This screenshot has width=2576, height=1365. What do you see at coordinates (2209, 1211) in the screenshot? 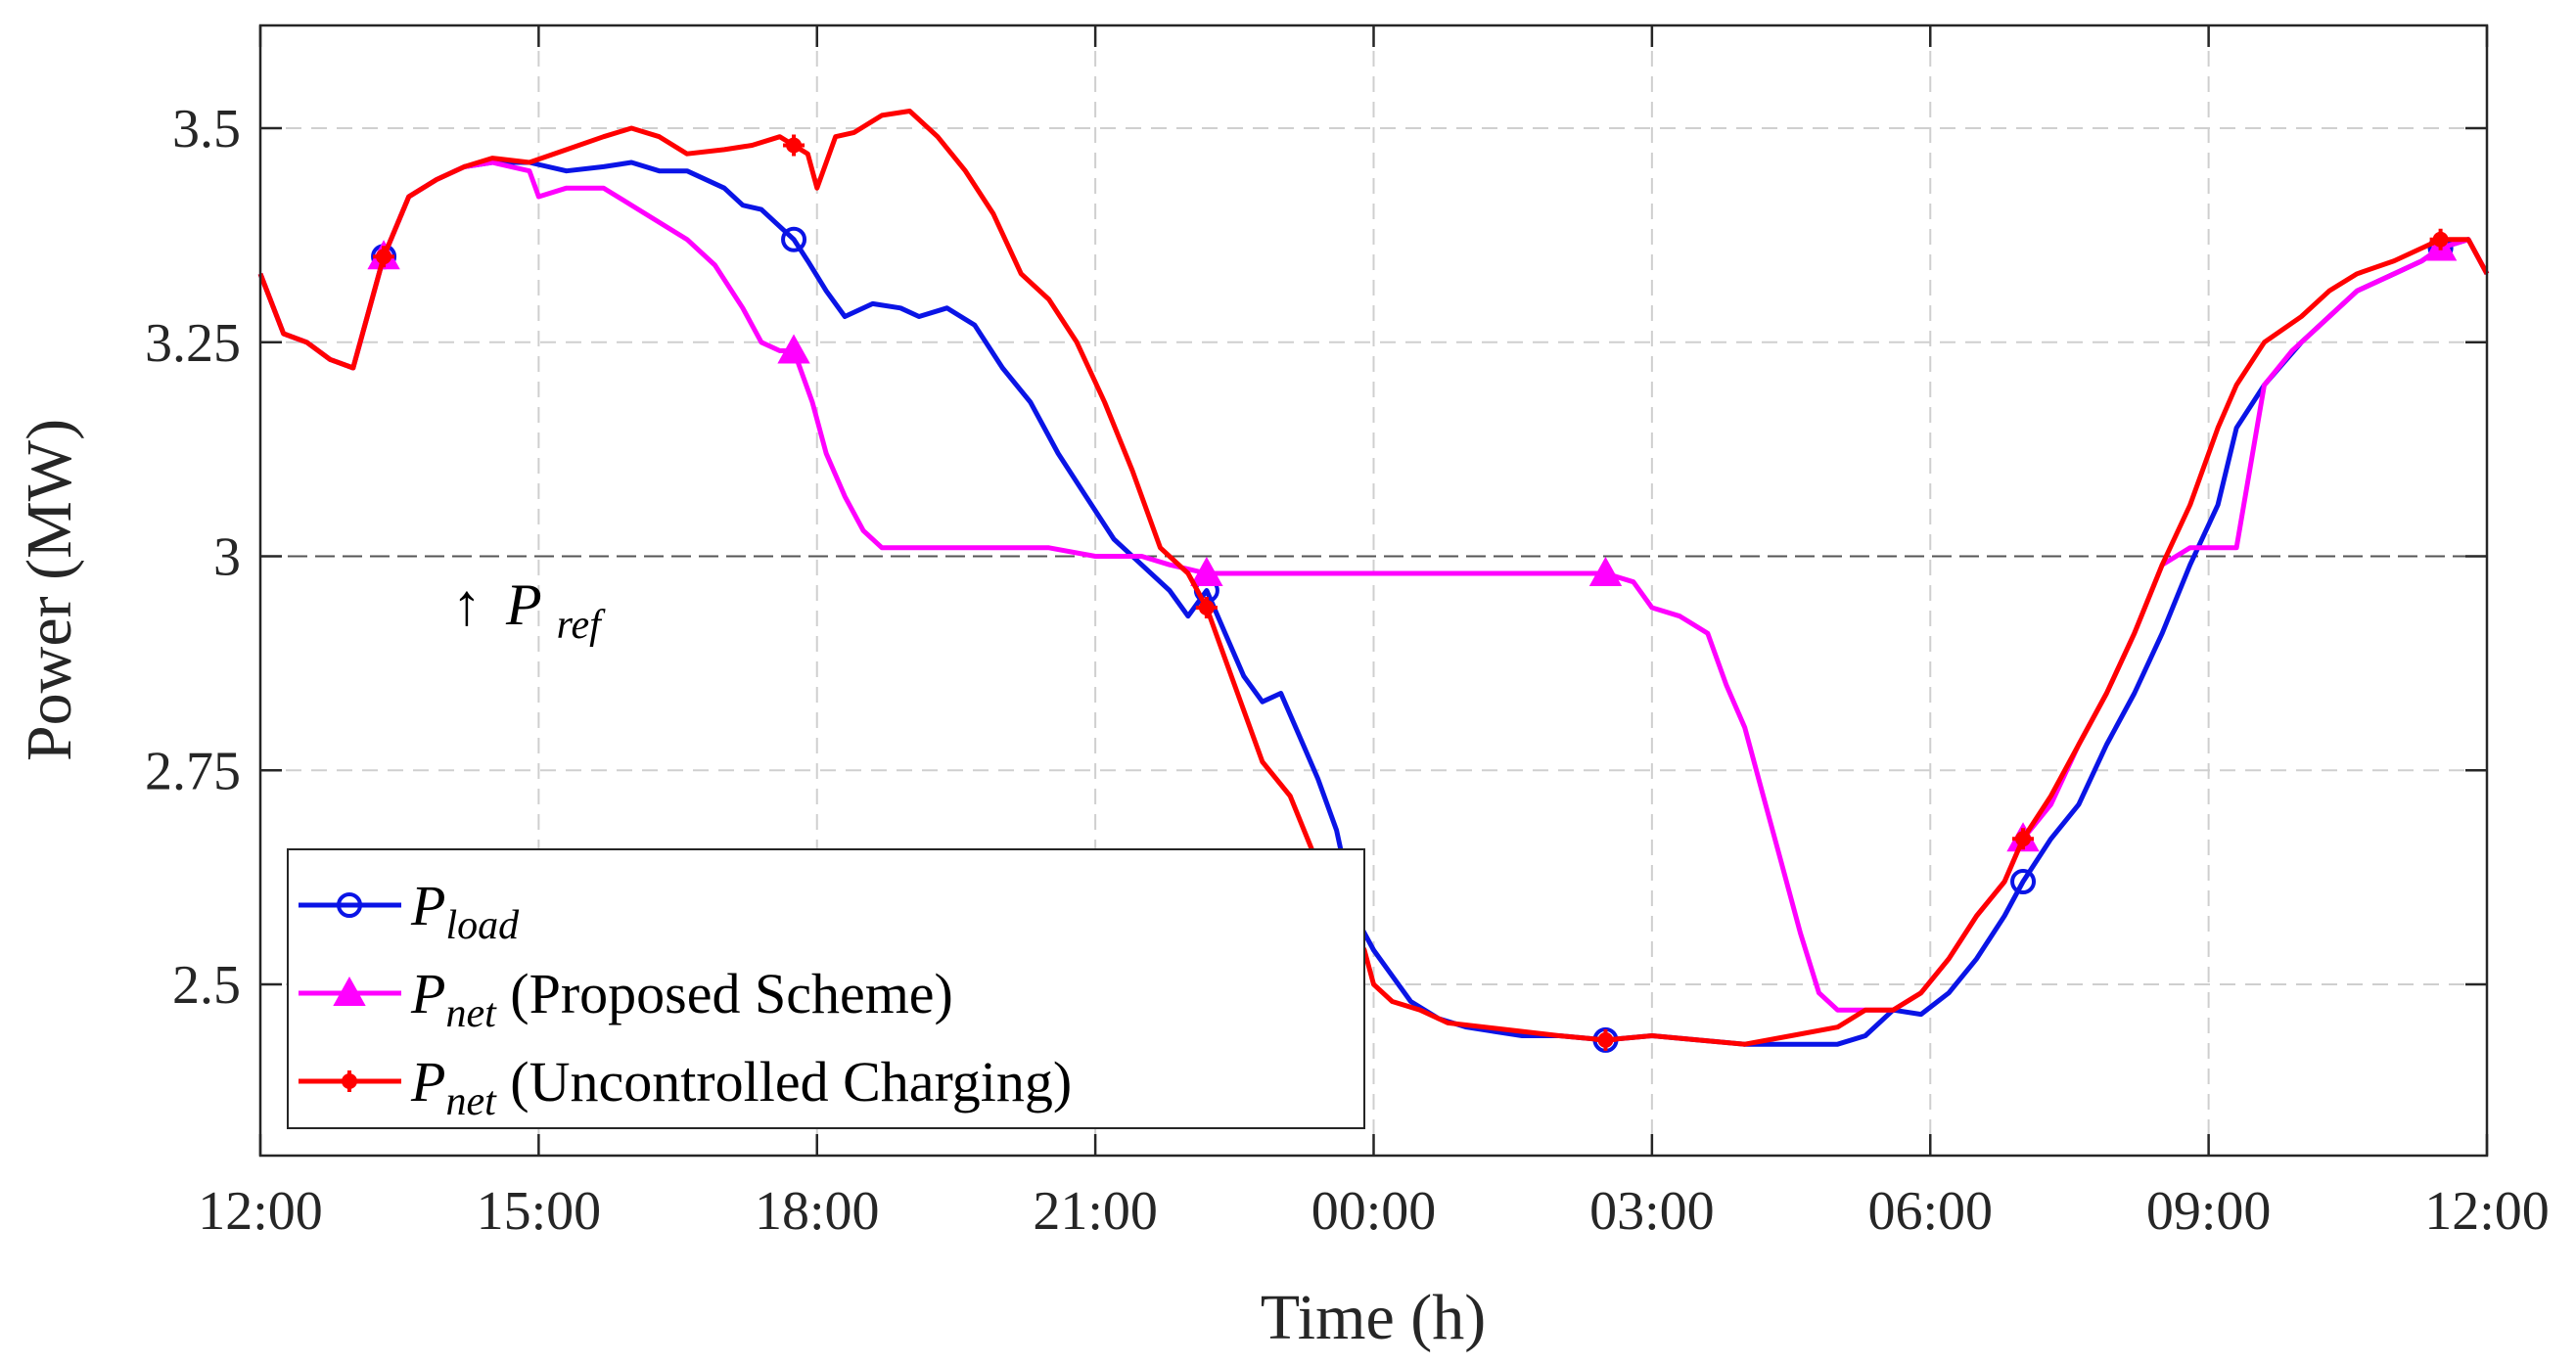
I see `x-tick-label: 09:00` at bounding box center [2209, 1211].